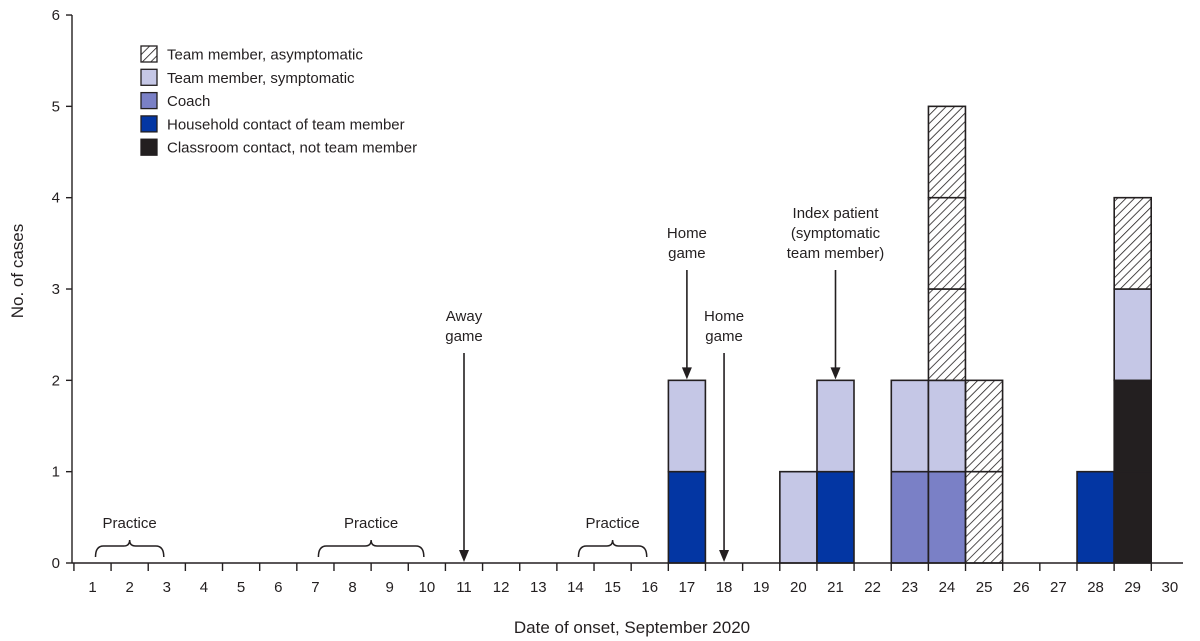  Describe the element at coordinates (632, 627) in the screenshot. I see `x-axis-title: Date of onset, September 2020` at that location.